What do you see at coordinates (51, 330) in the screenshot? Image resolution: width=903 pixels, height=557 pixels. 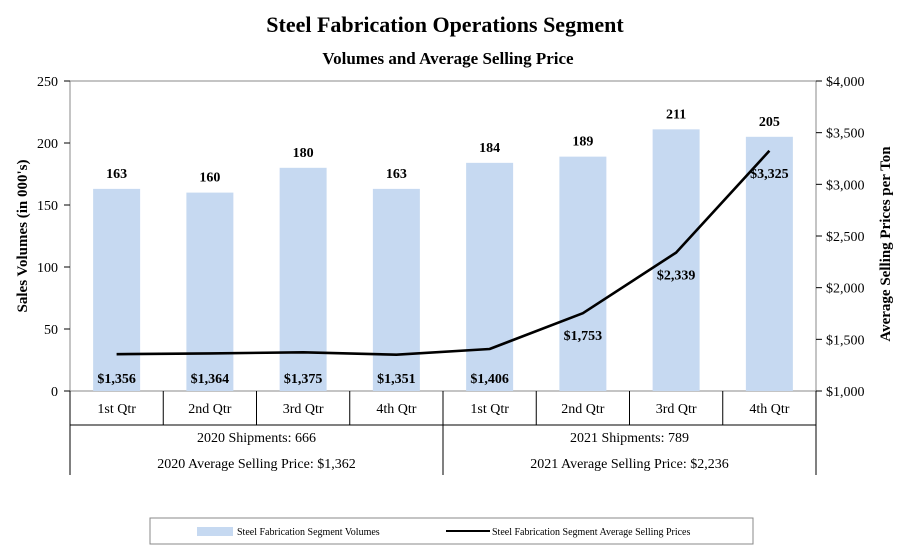 I see `y-tick-label: 50` at bounding box center [51, 330].